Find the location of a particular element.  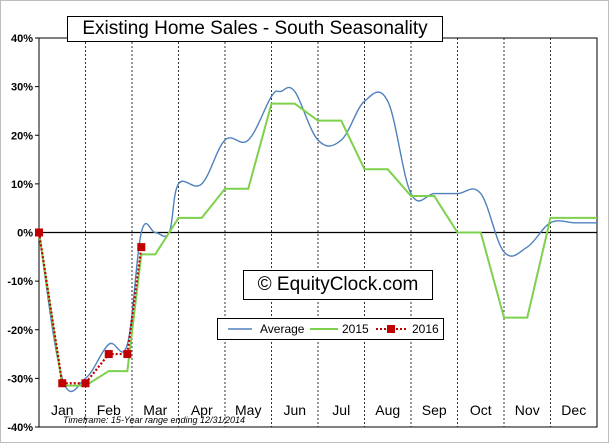

y-tick-label: 0% is located at coordinates (25, 234).